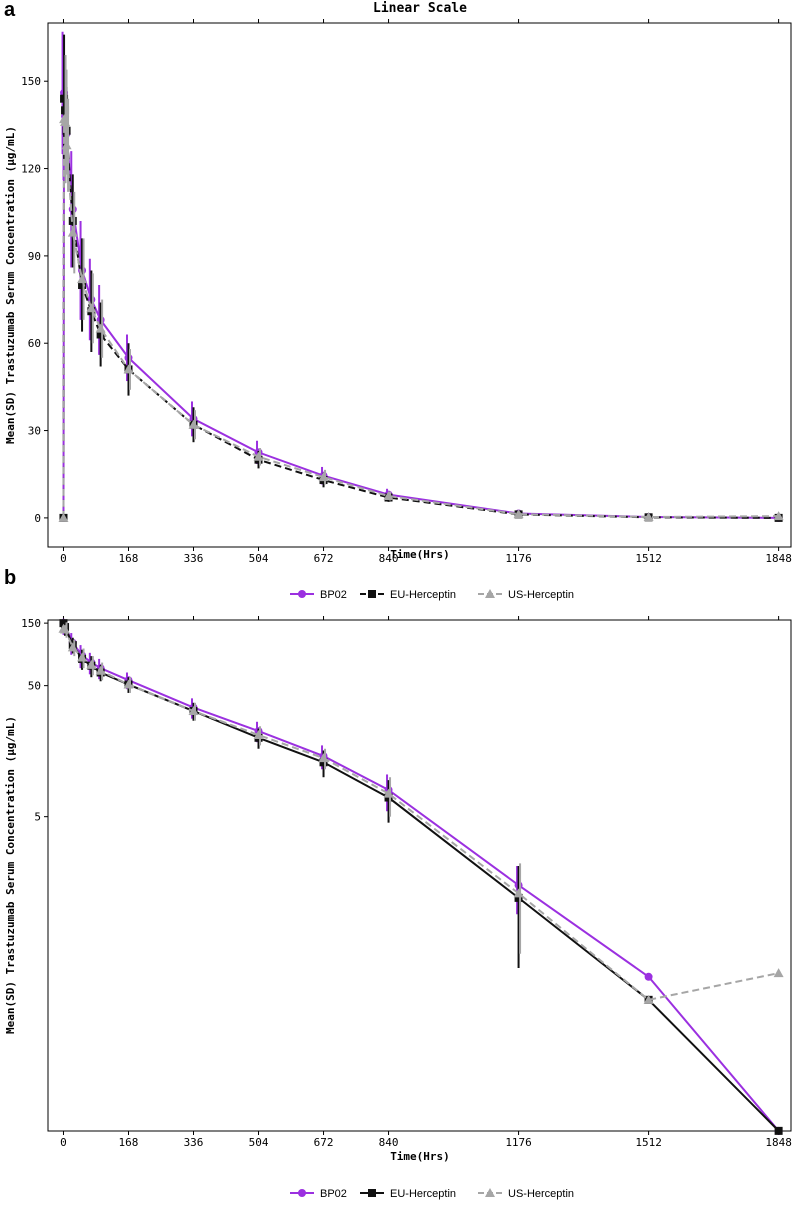 The image size is (797, 1209). Describe the element at coordinates (420, 1156) in the screenshot. I see `panel-b-x-label: Time(Hrs)` at that location.